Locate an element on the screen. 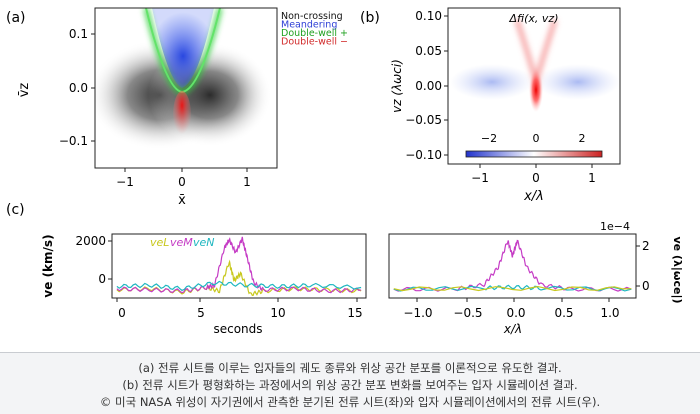 The image size is (700, 414). cl-xtick-2: 10 is located at coordinates (277, 313).